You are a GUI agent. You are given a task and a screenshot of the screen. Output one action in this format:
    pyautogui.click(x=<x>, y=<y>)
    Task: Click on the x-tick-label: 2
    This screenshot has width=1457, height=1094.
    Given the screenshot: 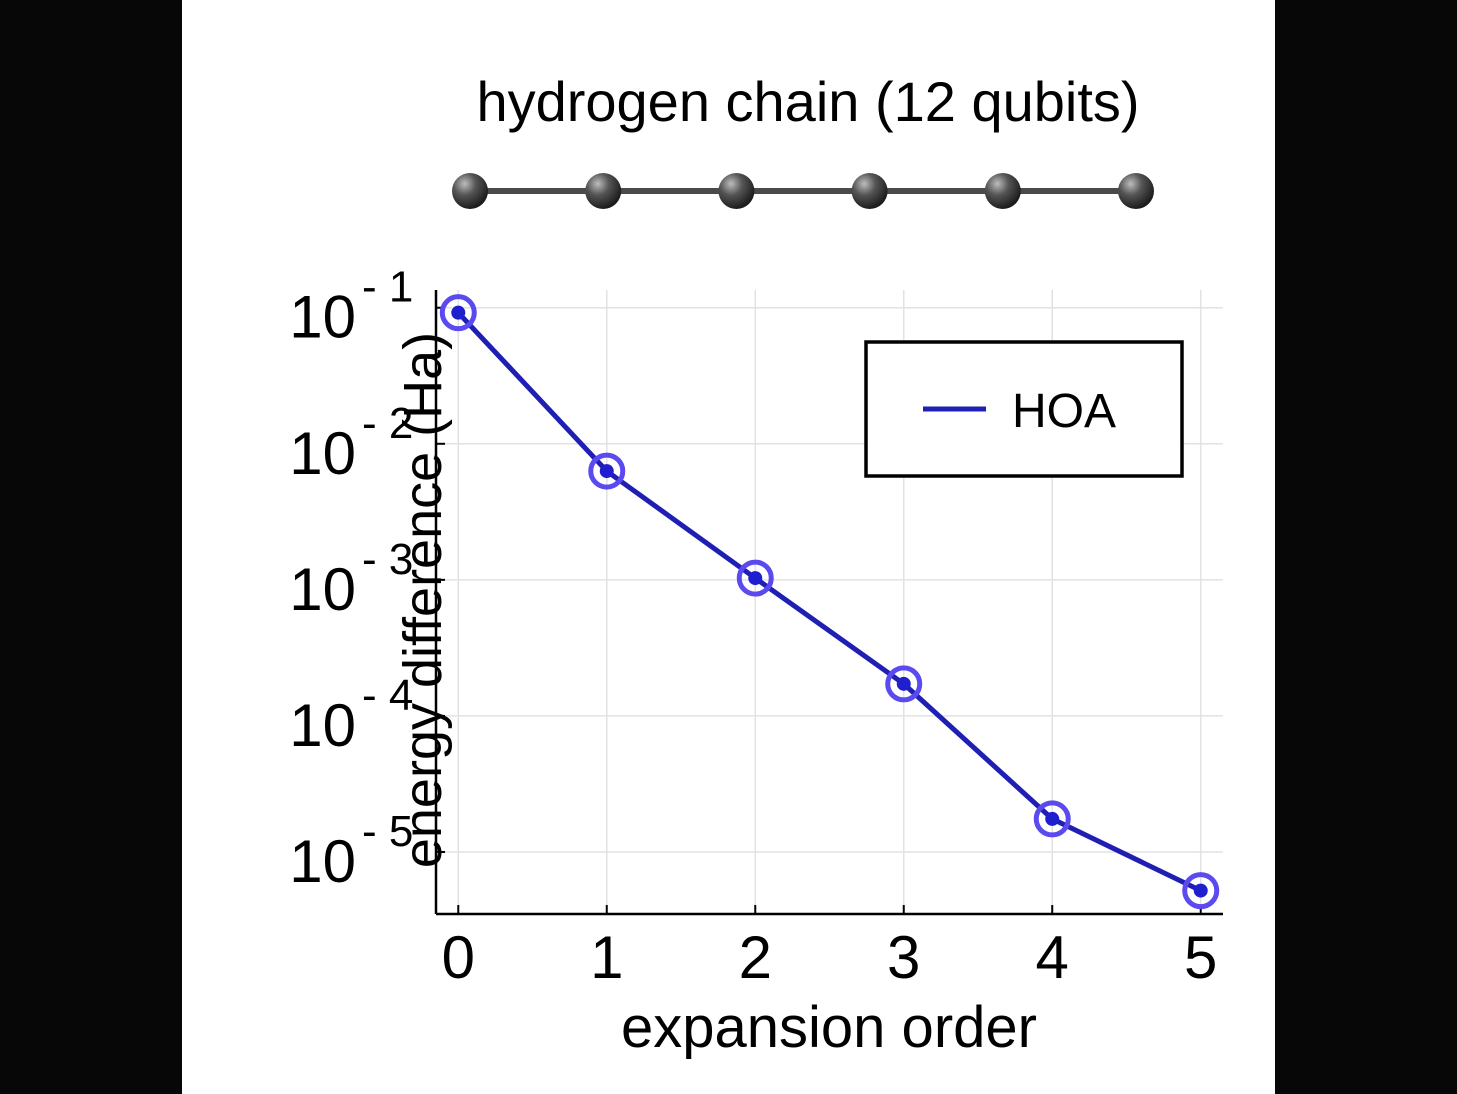 What is the action you would take?
    pyautogui.click(x=755, y=957)
    